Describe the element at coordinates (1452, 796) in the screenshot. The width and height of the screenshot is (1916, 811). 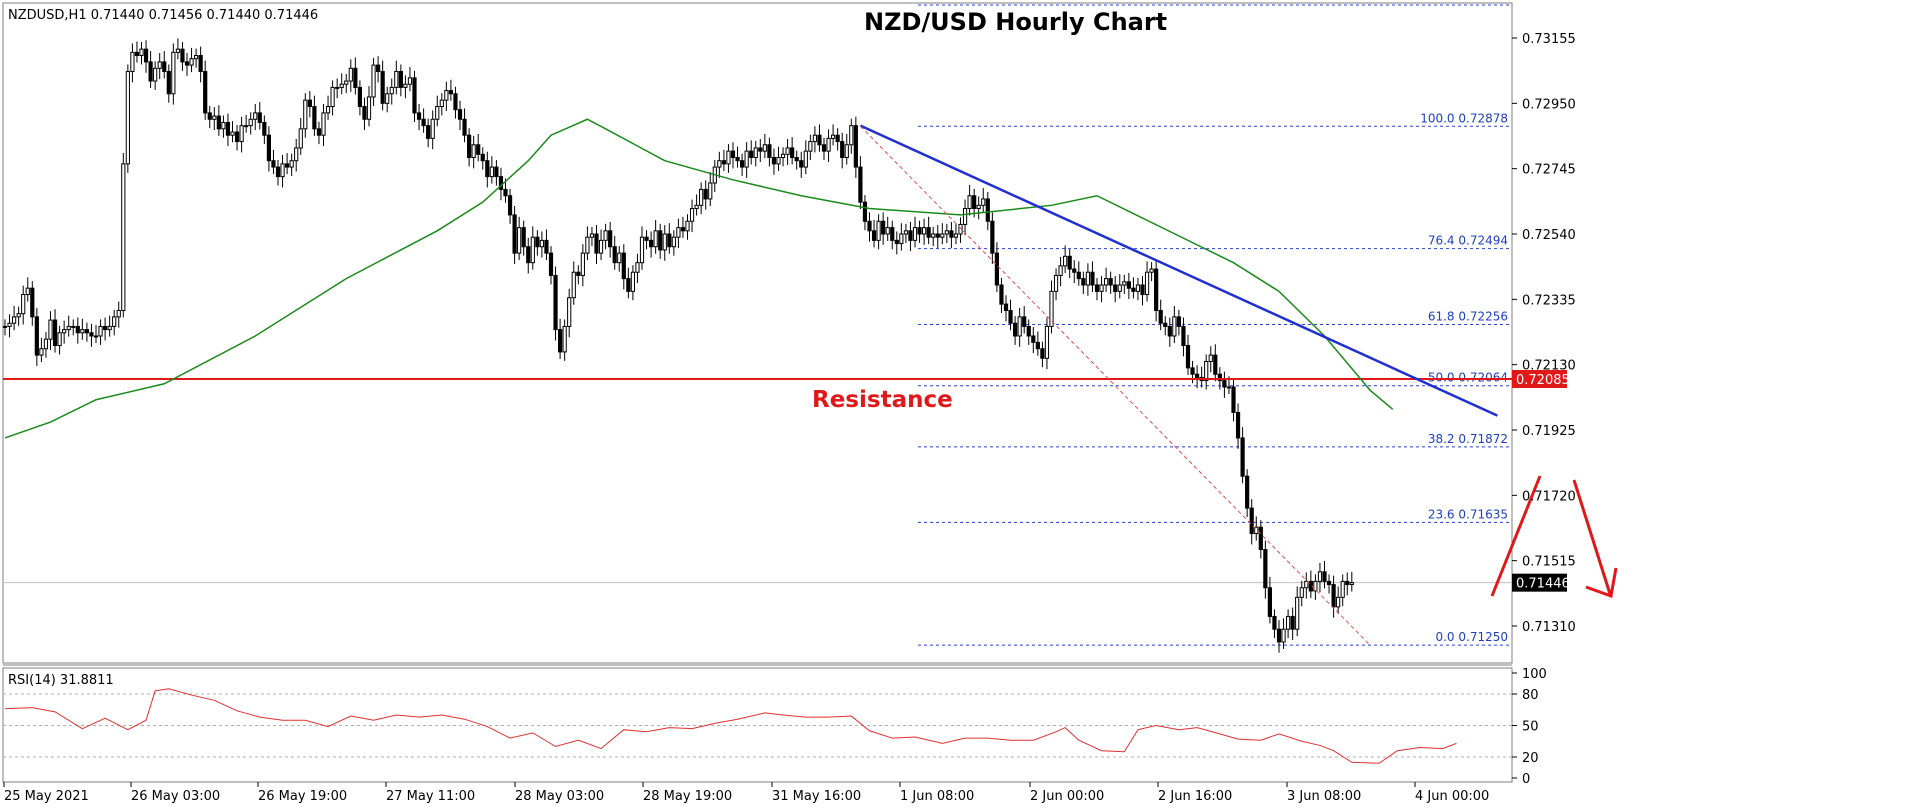
I see `x-tick-label: 4 Jun 00:00` at that location.